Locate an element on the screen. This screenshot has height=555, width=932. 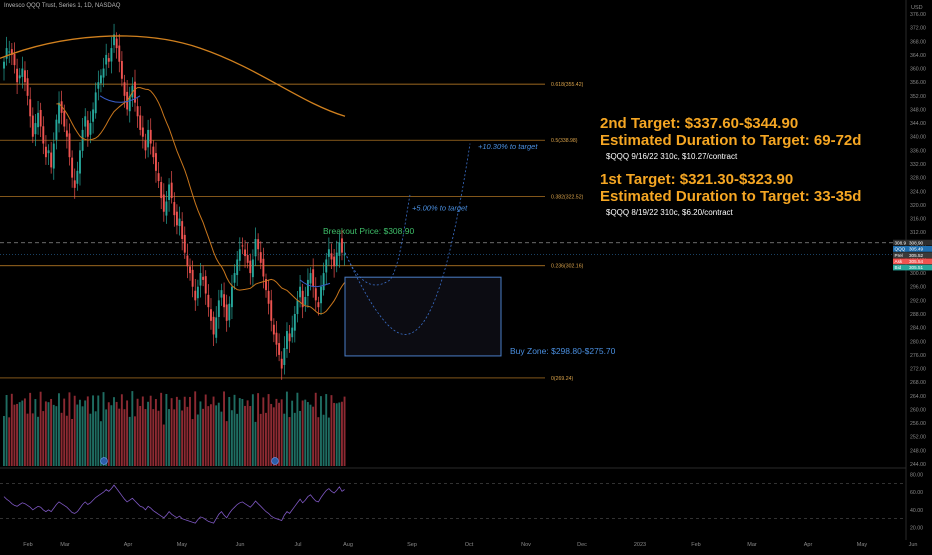
pct5-label: +5.00% to target is located at coordinates (440, 207).